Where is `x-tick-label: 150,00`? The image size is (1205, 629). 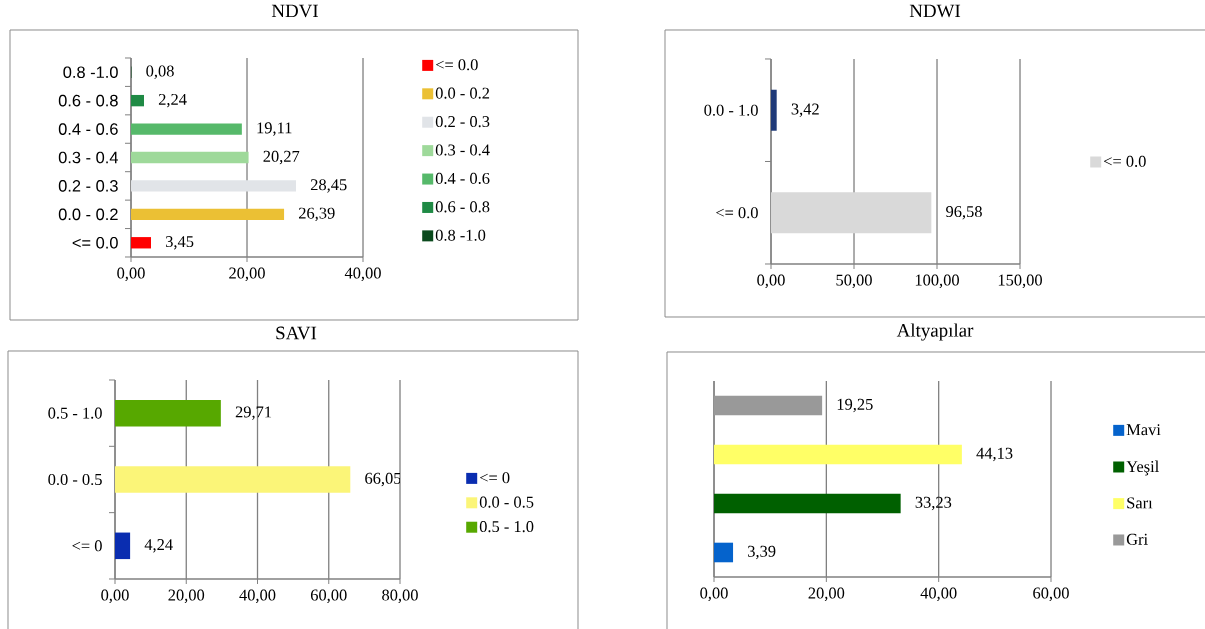 x-tick-label: 150,00 is located at coordinates (1020, 281).